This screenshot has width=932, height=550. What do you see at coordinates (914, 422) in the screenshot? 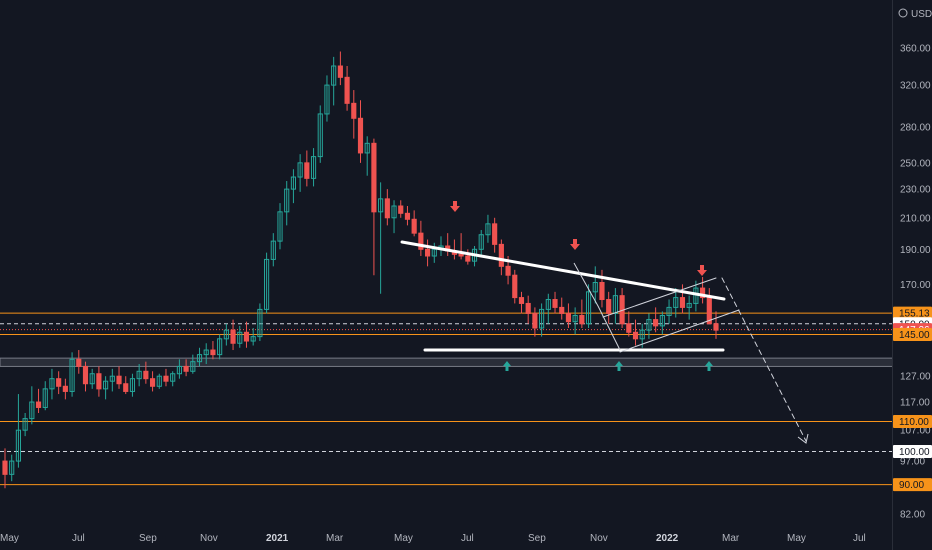
I see `badge-label: 110.00` at bounding box center [914, 422].